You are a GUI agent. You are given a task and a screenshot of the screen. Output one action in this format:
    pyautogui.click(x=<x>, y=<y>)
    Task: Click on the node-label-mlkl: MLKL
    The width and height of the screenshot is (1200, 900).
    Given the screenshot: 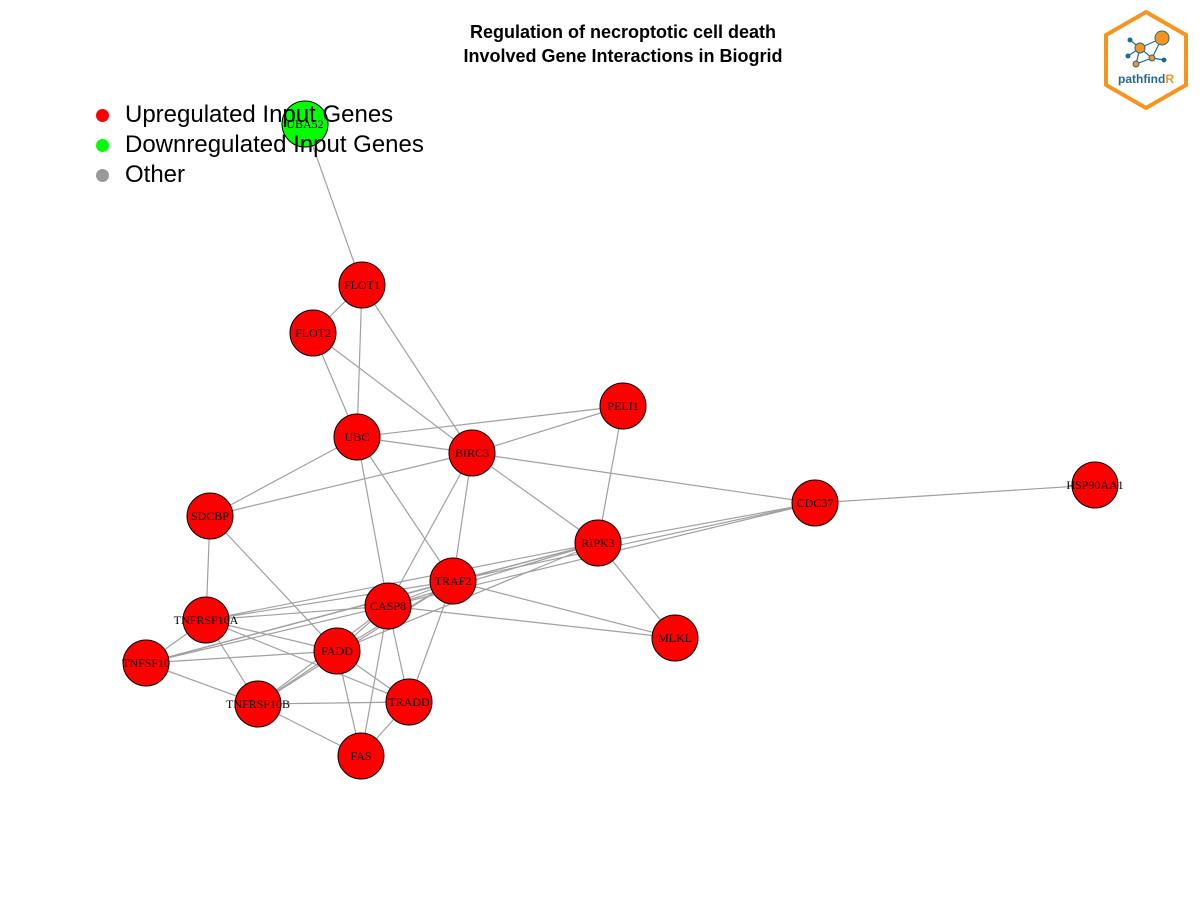 What is the action you would take?
    pyautogui.click(x=675, y=638)
    